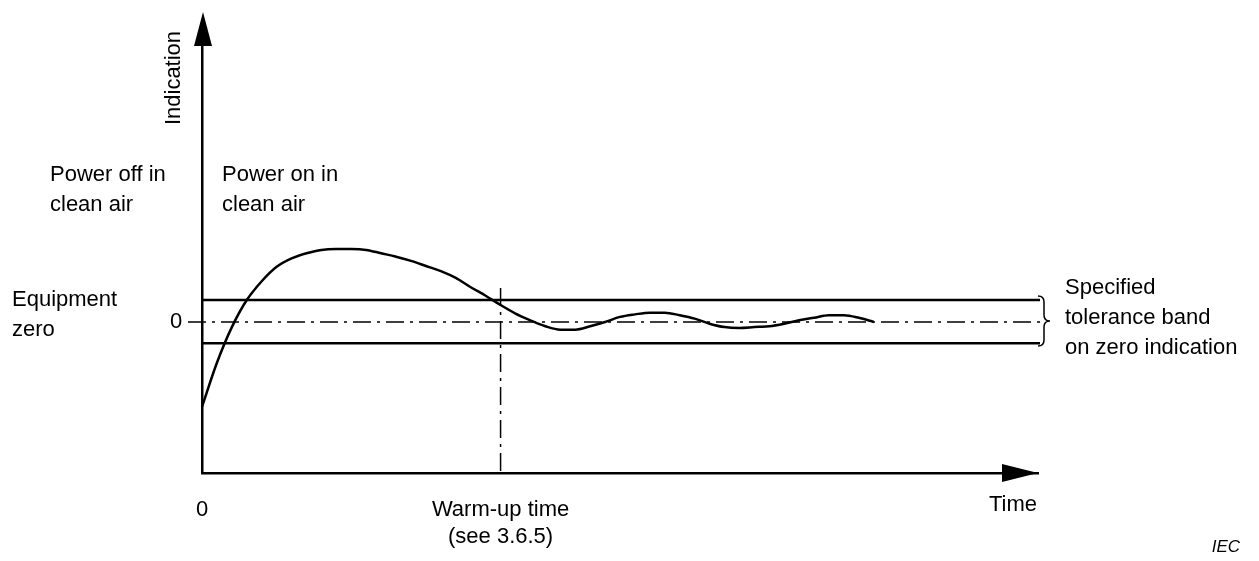 The width and height of the screenshot is (1259, 561). I want to click on text: IEC, so click(1226, 546).